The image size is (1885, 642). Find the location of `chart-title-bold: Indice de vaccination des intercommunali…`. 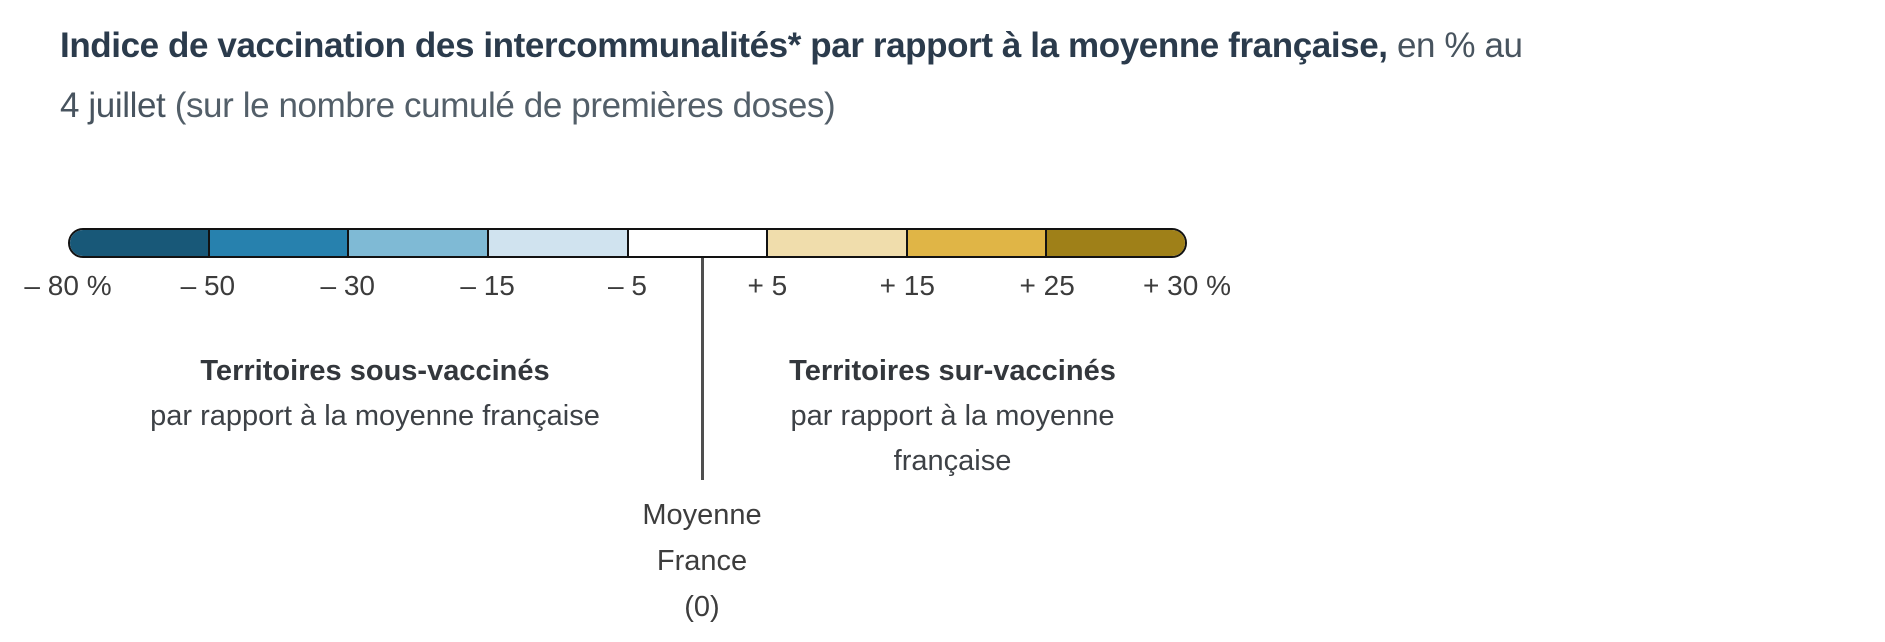

chart-title-bold: Indice de vaccination des intercommunali… is located at coordinates (724, 45).